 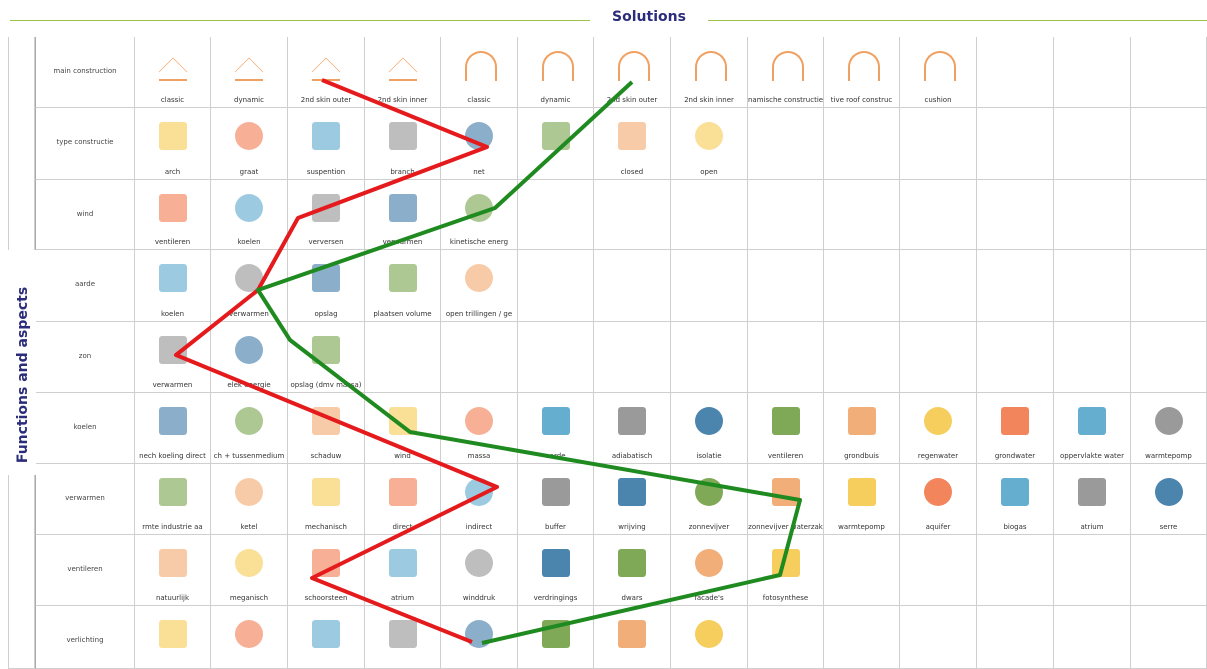 What do you see at coordinates (85, 214) in the screenshot?
I see `row-label: wind` at bounding box center [85, 214].